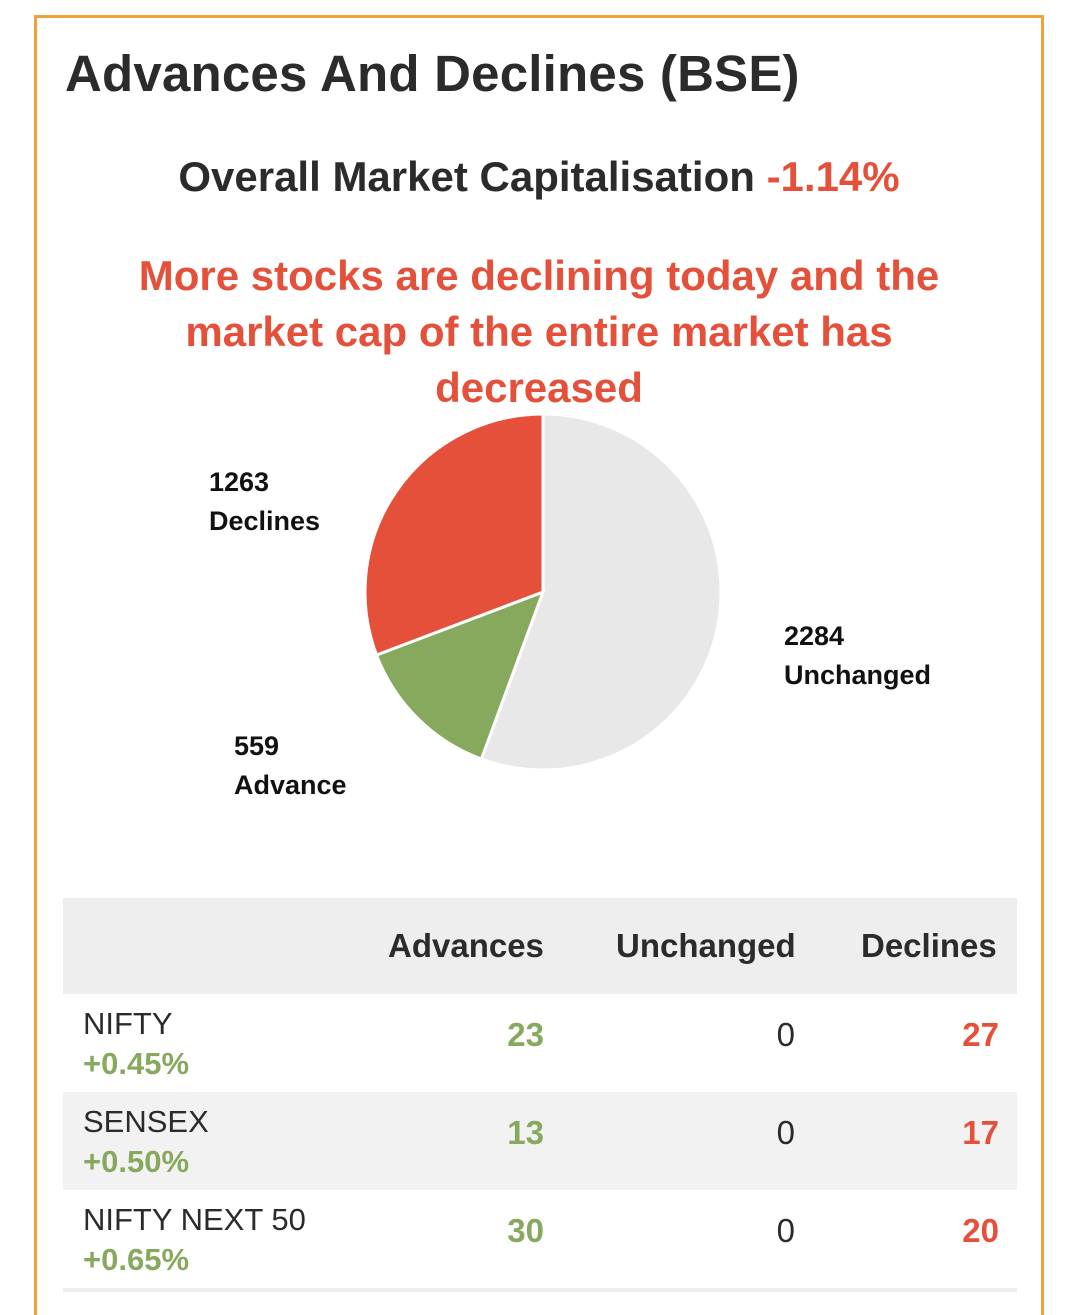 The width and height of the screenshot is (1080, 1315). I want to click on advances-count: 23, so click(525, 1034).